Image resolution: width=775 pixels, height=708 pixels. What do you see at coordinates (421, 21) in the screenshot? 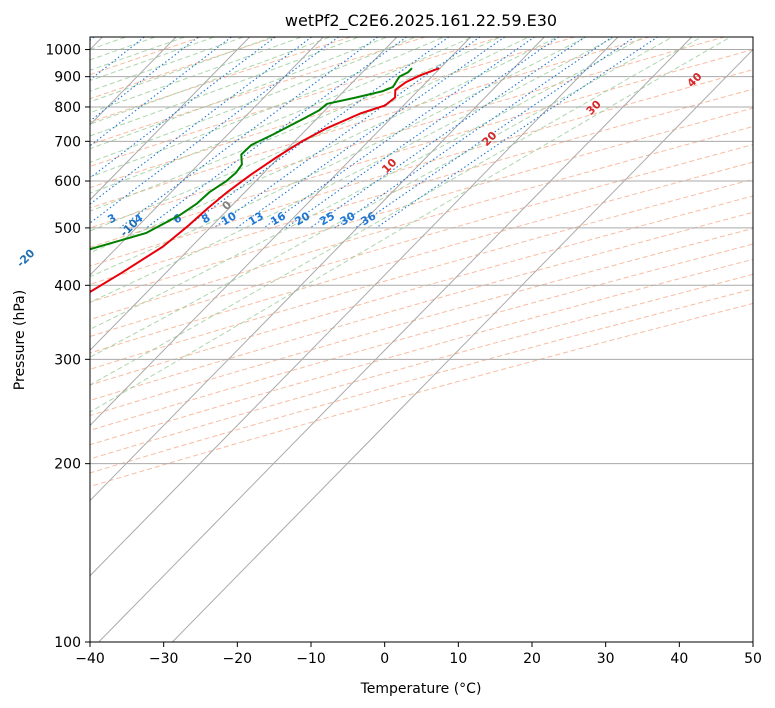
I see `chart-title: wetPf2_C2E6.2025.161.22.59.E30` at bounding box center [421, 21].